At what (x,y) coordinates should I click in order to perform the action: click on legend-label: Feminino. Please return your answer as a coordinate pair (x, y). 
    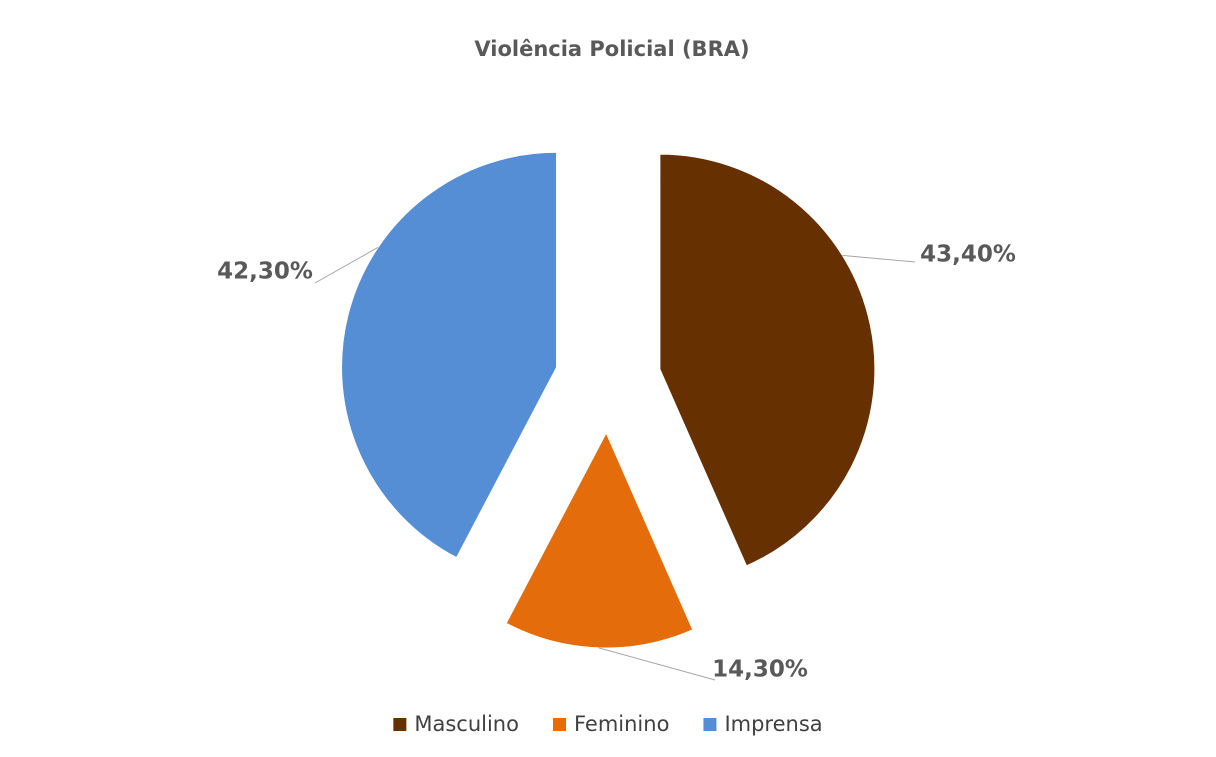
    Looking at the image, I should click on (621, 724).